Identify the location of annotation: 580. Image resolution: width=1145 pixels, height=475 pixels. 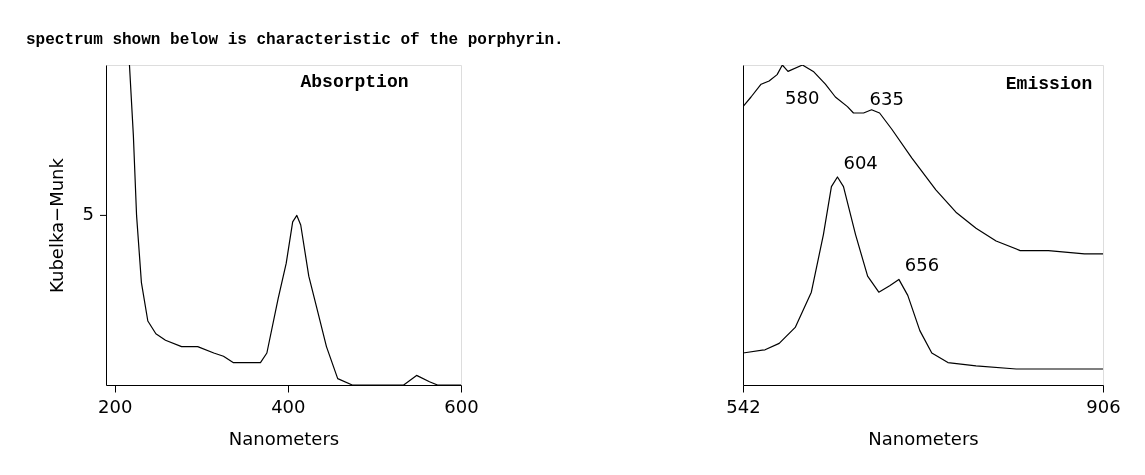
(802, 98).